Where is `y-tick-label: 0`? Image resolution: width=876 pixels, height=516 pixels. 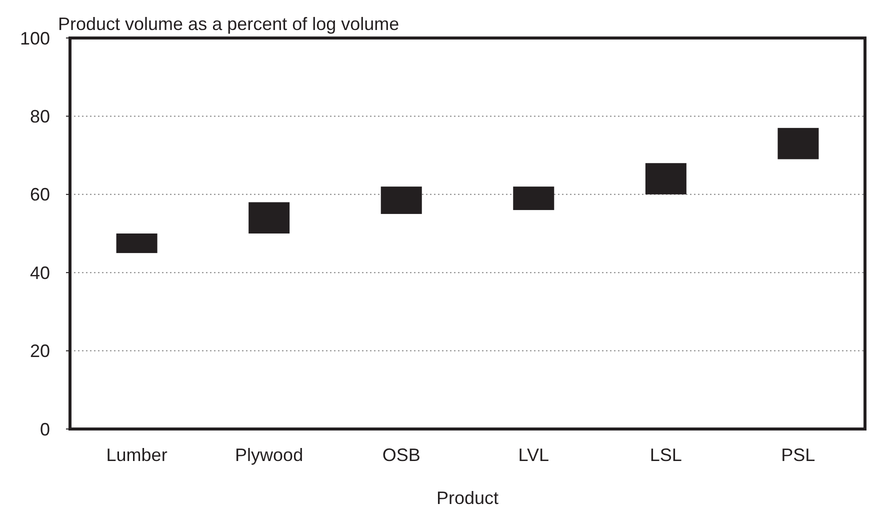 y-tick-label: 0 is located at coordinates (45, 429).